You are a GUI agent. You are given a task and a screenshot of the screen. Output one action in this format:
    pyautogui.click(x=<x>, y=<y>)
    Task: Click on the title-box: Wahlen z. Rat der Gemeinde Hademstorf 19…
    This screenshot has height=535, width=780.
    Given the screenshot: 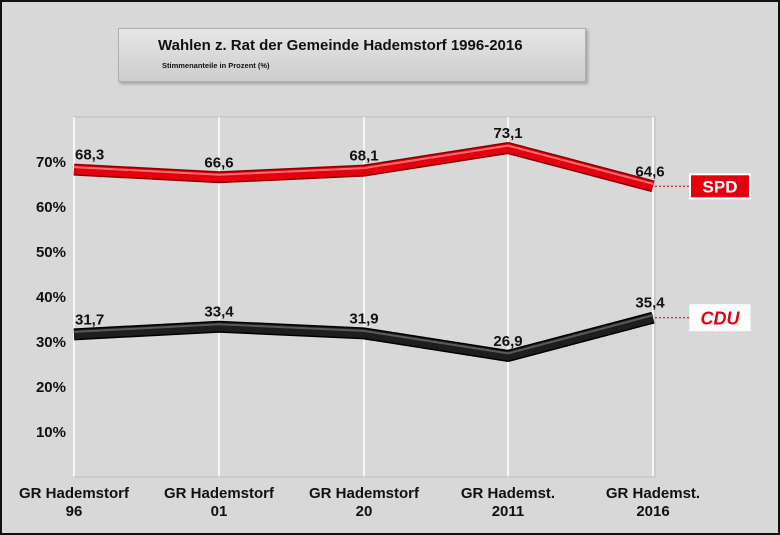 What is the action you would take?
    pyautogui.click(x=352, y=55)
    